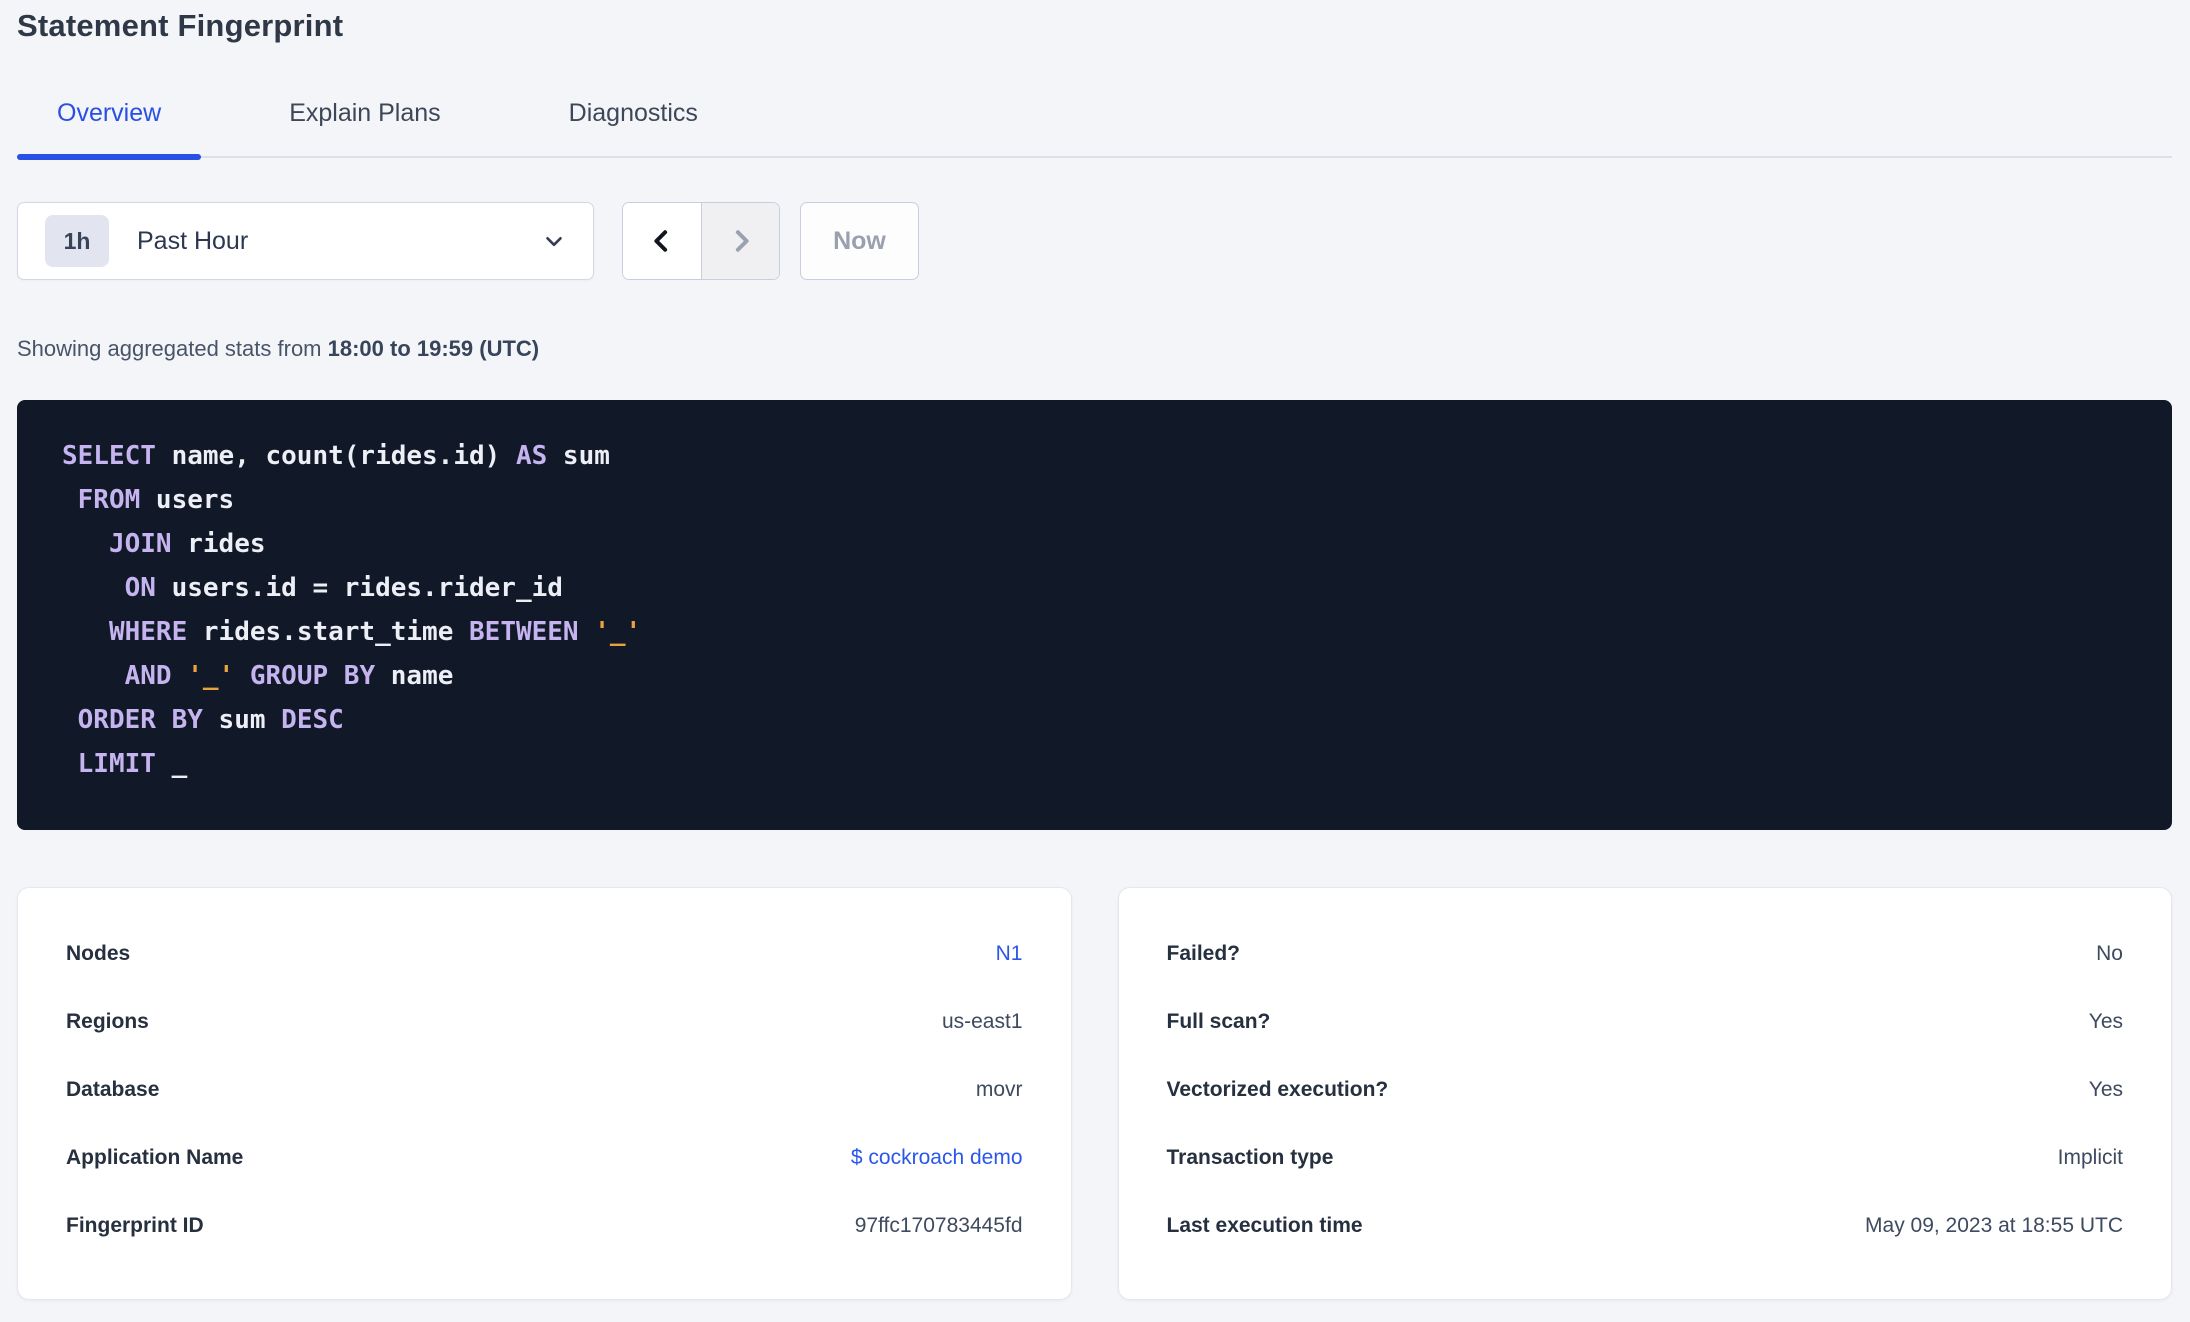  What do you see at coordinates (155, 1157) in the screenshot?
I see `info-label: Application Name` at bounding box center [155, 1157].